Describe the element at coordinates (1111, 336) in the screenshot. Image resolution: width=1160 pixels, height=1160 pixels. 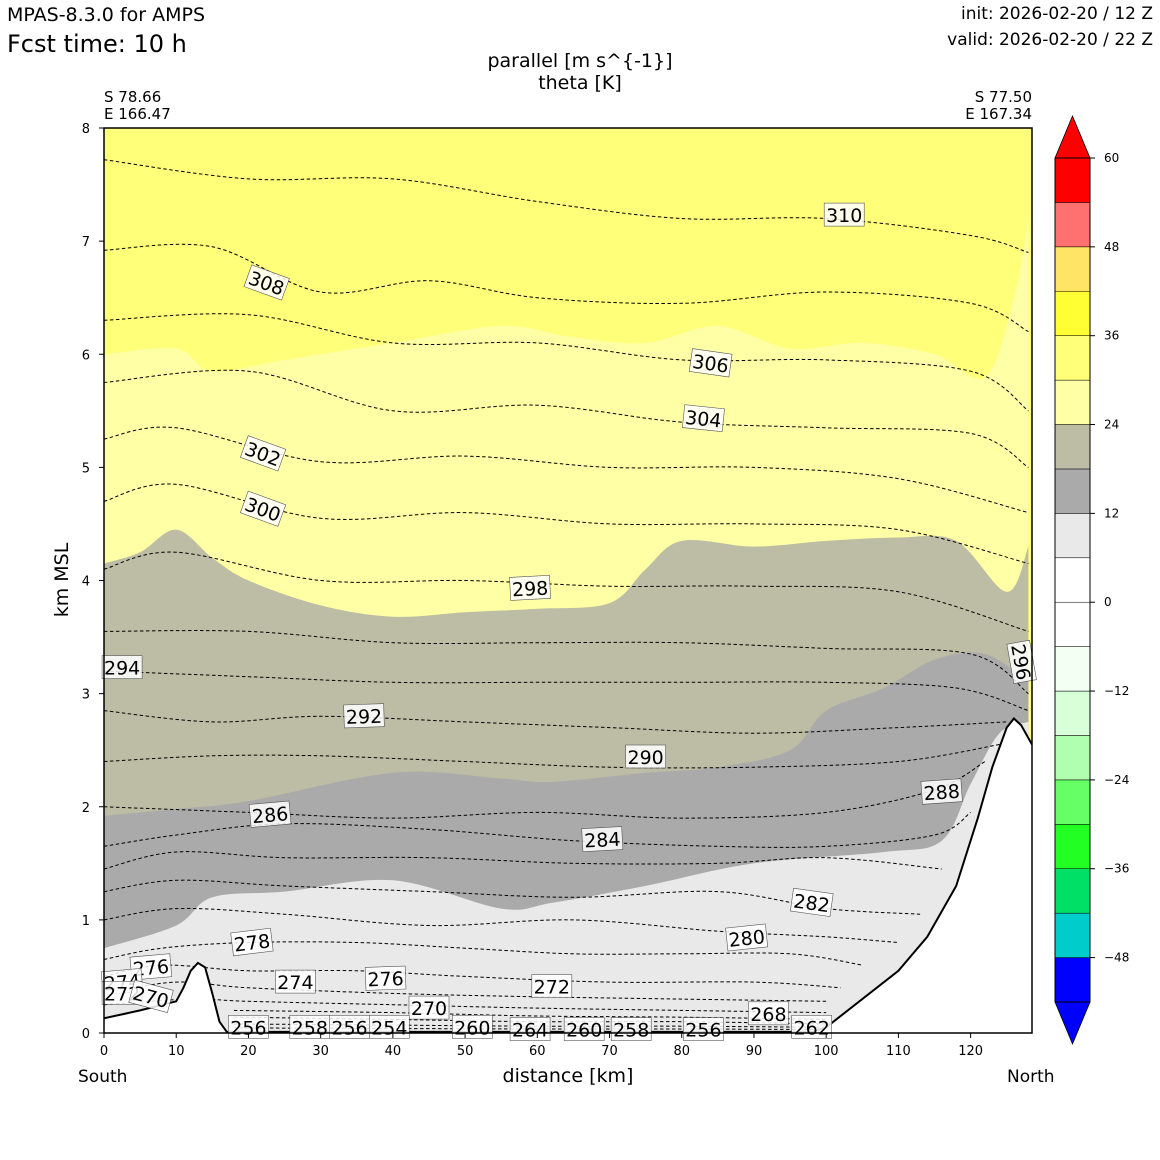
I see `colorbar-tick-label: 36` at that location.